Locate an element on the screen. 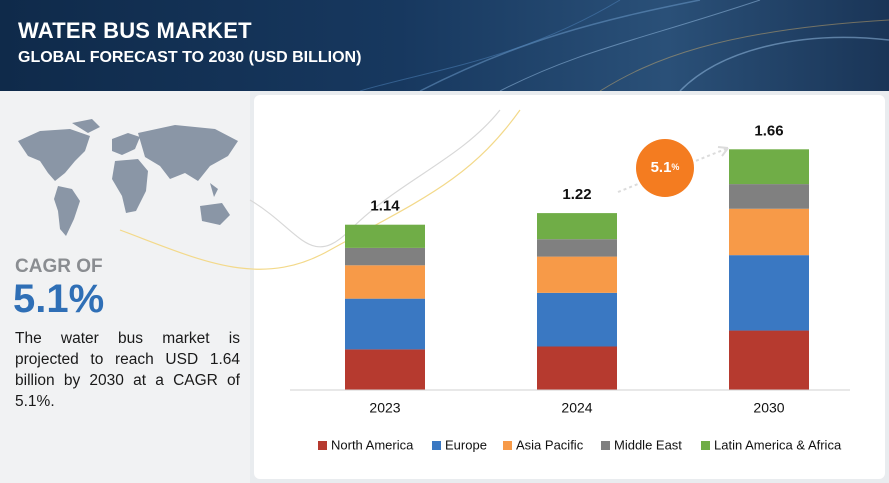  x-tick-label: 2023 is located at coordinates (384, 408).